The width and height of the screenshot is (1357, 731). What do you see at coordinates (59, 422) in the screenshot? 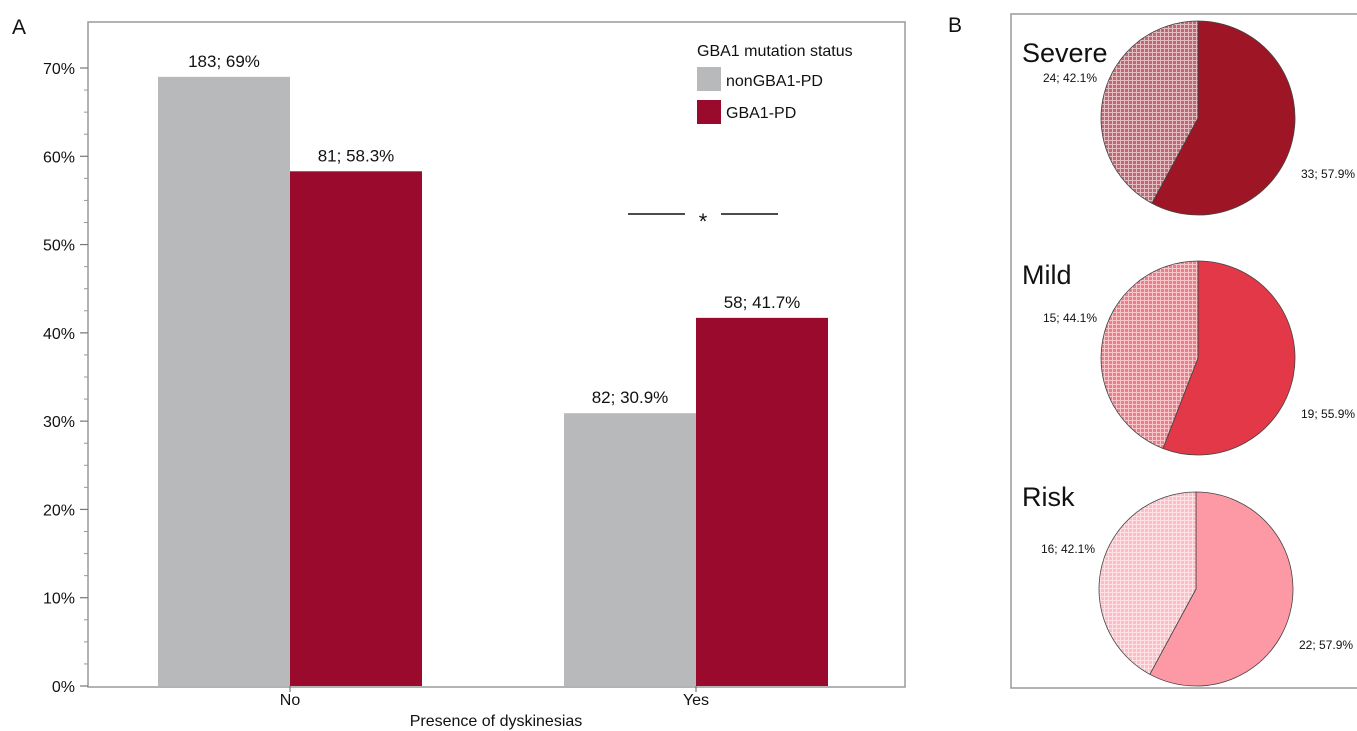
I see `y-tick-label: 30%` at bounding box center [59, 422].